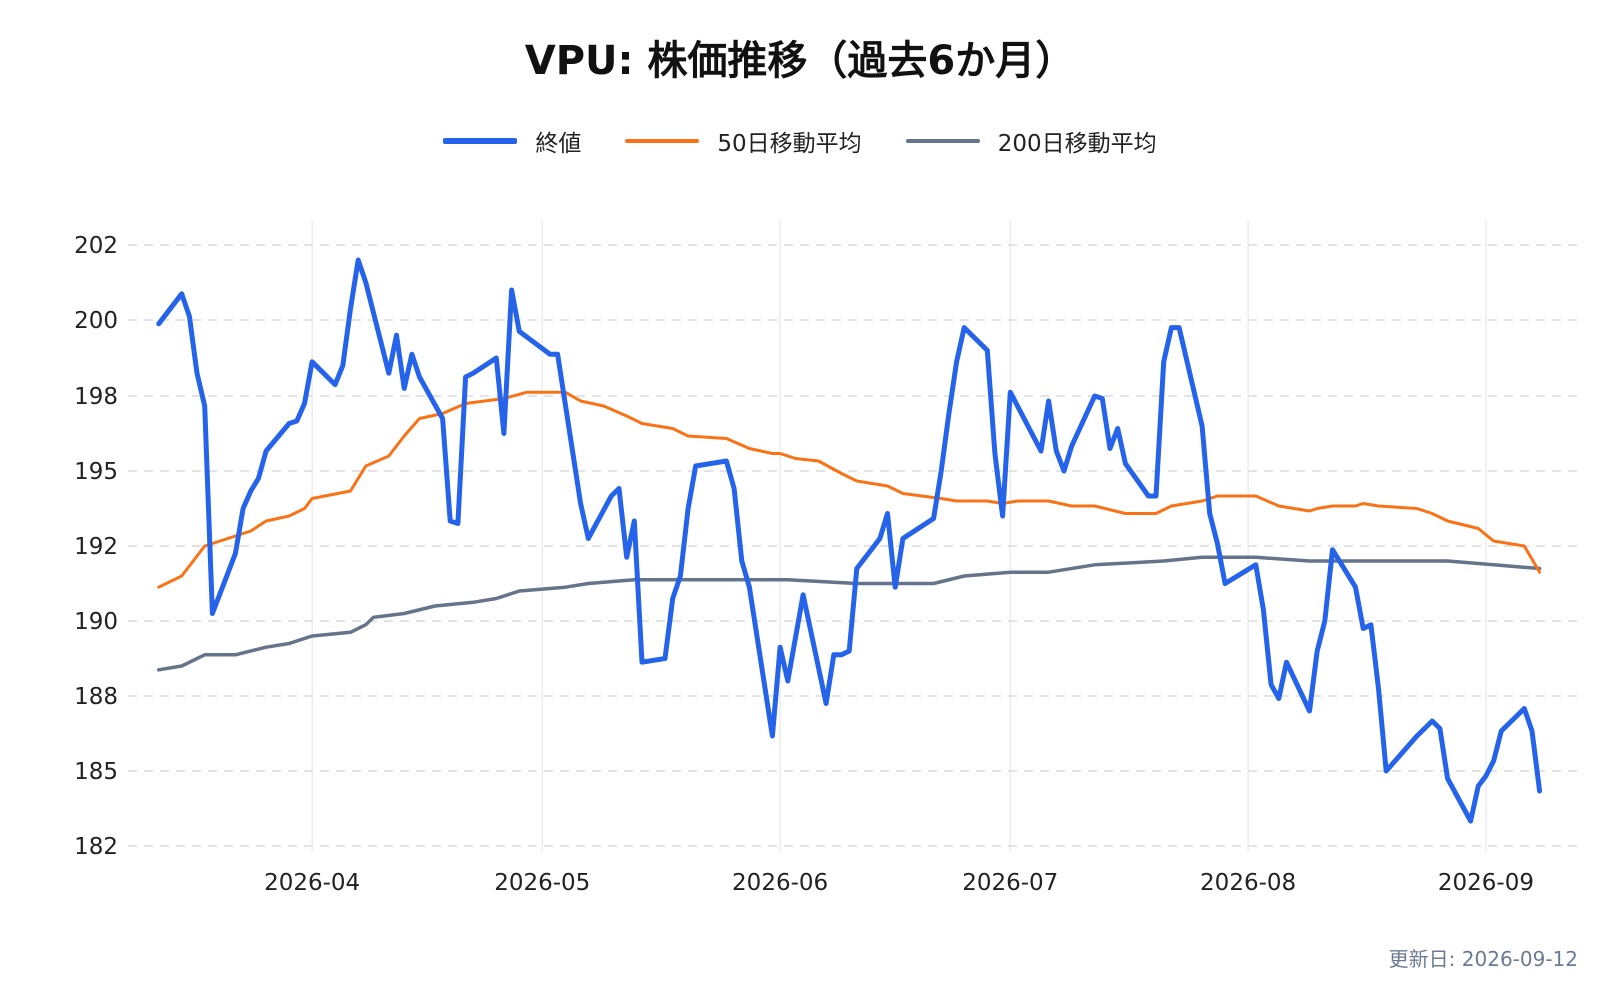 This screenshot has width=1600, height=1000. What do you see at coordinates (662, 141) in the screenshot?
I see `legend-swatch-ma50` at bounding box center [662, 141].